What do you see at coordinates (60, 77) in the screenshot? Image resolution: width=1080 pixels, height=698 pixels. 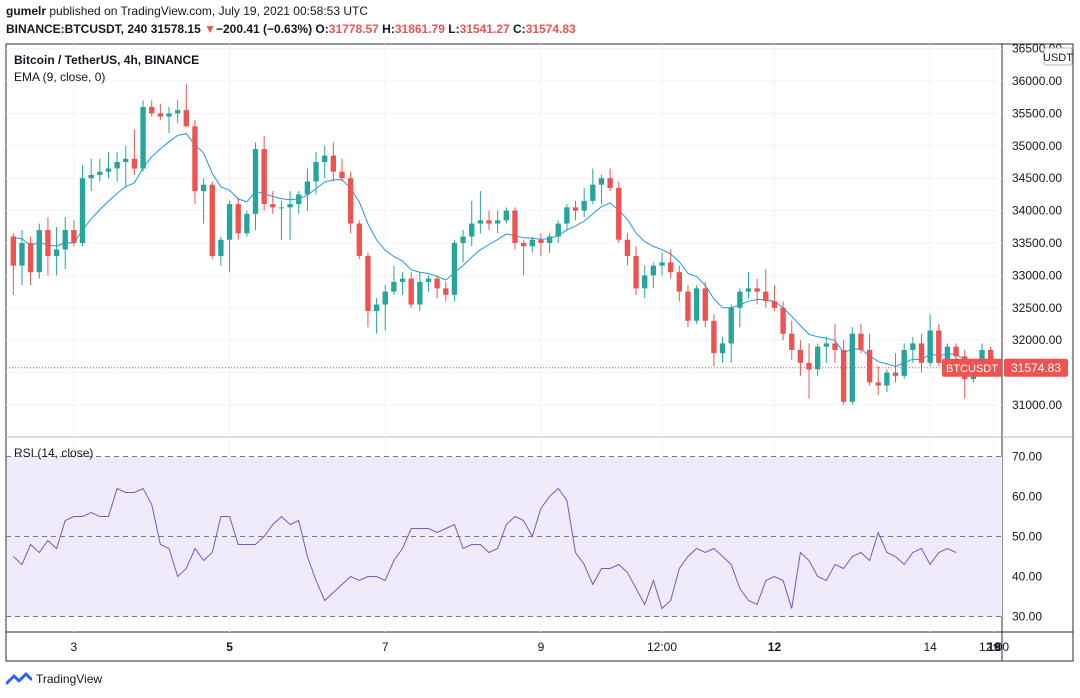 I see `ema-legend: EMA (9, close, 0)` at bounding box center [60, 77].